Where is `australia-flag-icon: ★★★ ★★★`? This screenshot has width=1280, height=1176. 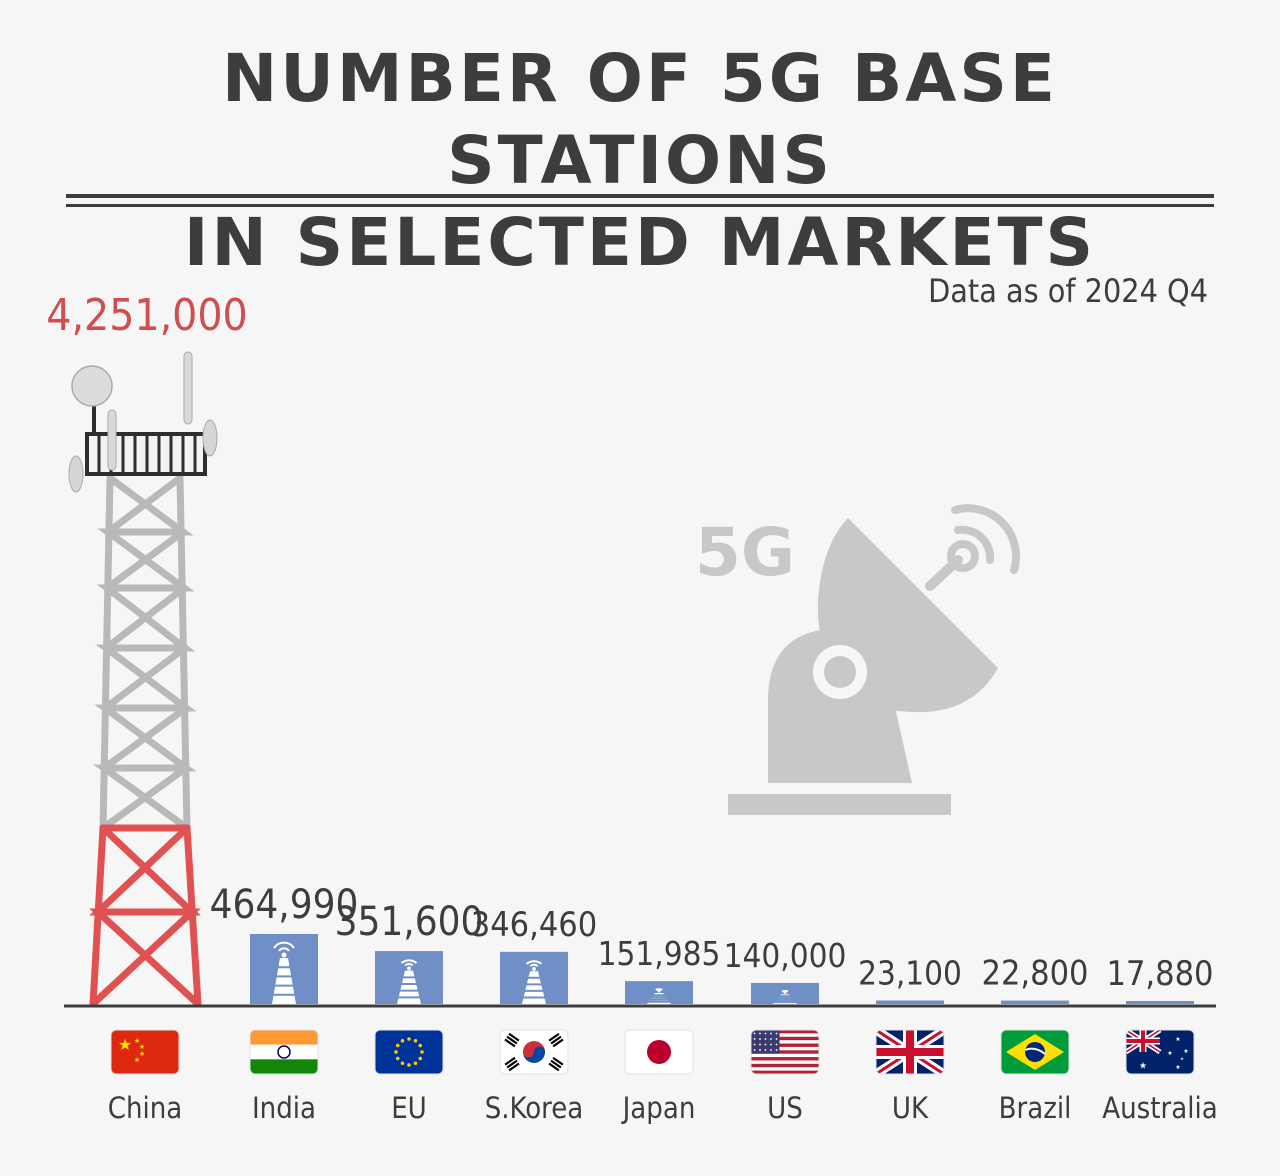
australia-flag-icon: ★★★ ★★★ is located at coordinates (1160, 1052).